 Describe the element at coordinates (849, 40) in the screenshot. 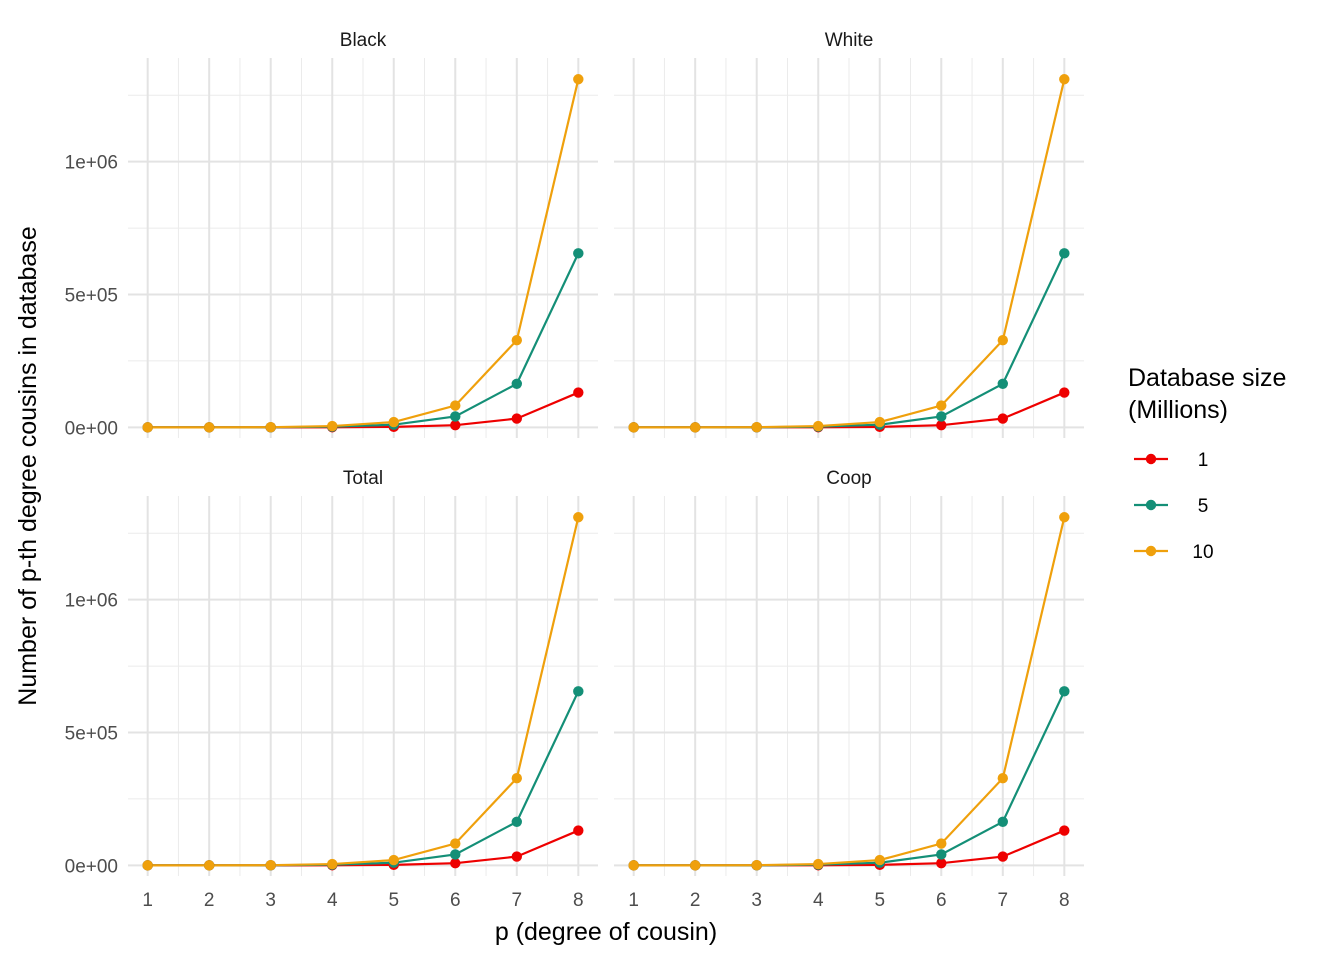

I see `panel-title: White` at that location.